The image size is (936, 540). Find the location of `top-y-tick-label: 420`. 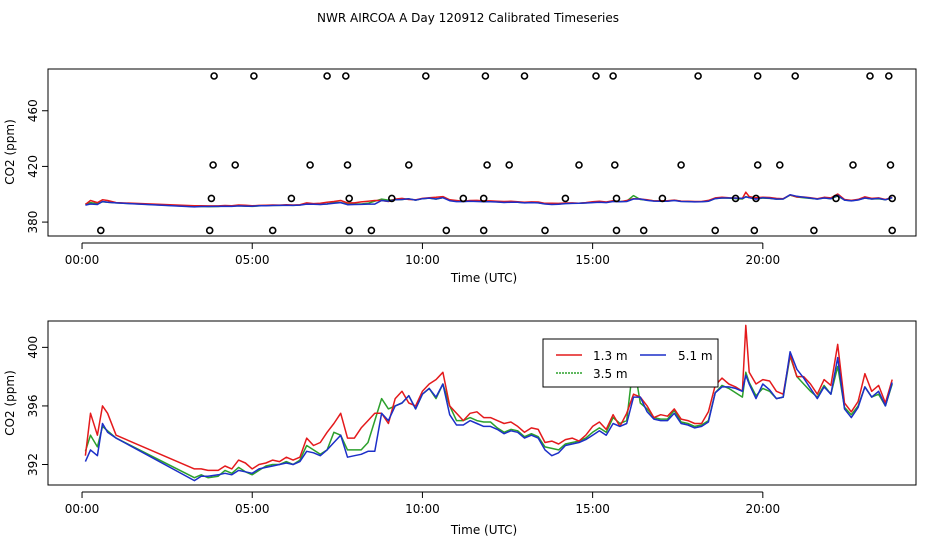

top-y-tick-label: 420 is located at coordinates (33, 166).